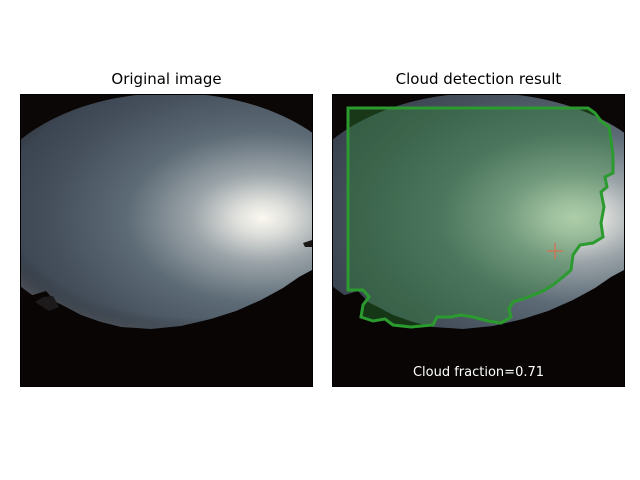 Image resolution: width=640 pixels, height=480 pixels. Describe the element at coordinates (555, 251) in the screenshot. I see `sun-plus-marker` at that location.